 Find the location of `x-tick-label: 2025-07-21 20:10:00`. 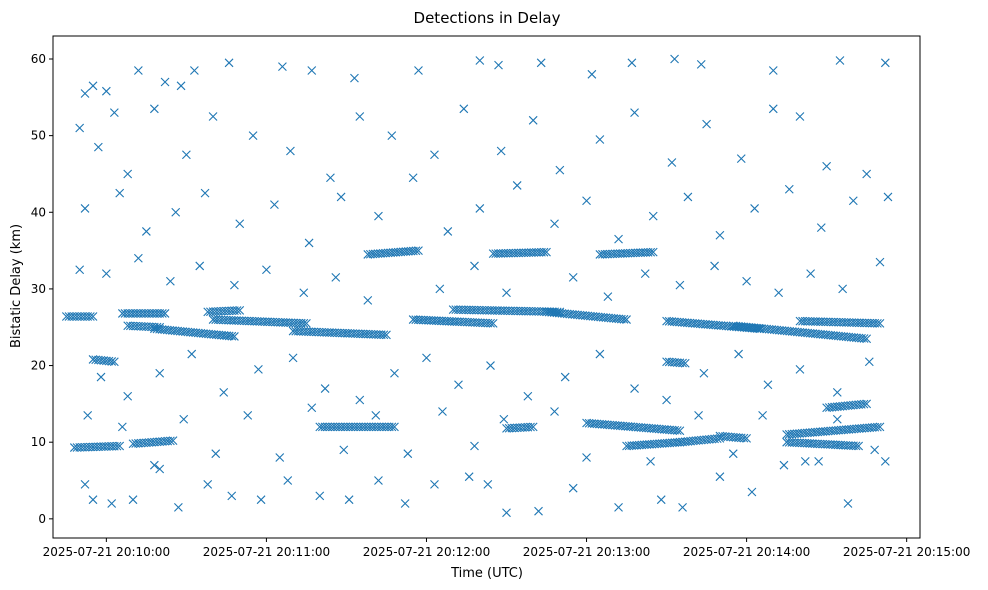

x-tick-label: 2025-07-21 20:10:00 is located at coordinates (106, 552).